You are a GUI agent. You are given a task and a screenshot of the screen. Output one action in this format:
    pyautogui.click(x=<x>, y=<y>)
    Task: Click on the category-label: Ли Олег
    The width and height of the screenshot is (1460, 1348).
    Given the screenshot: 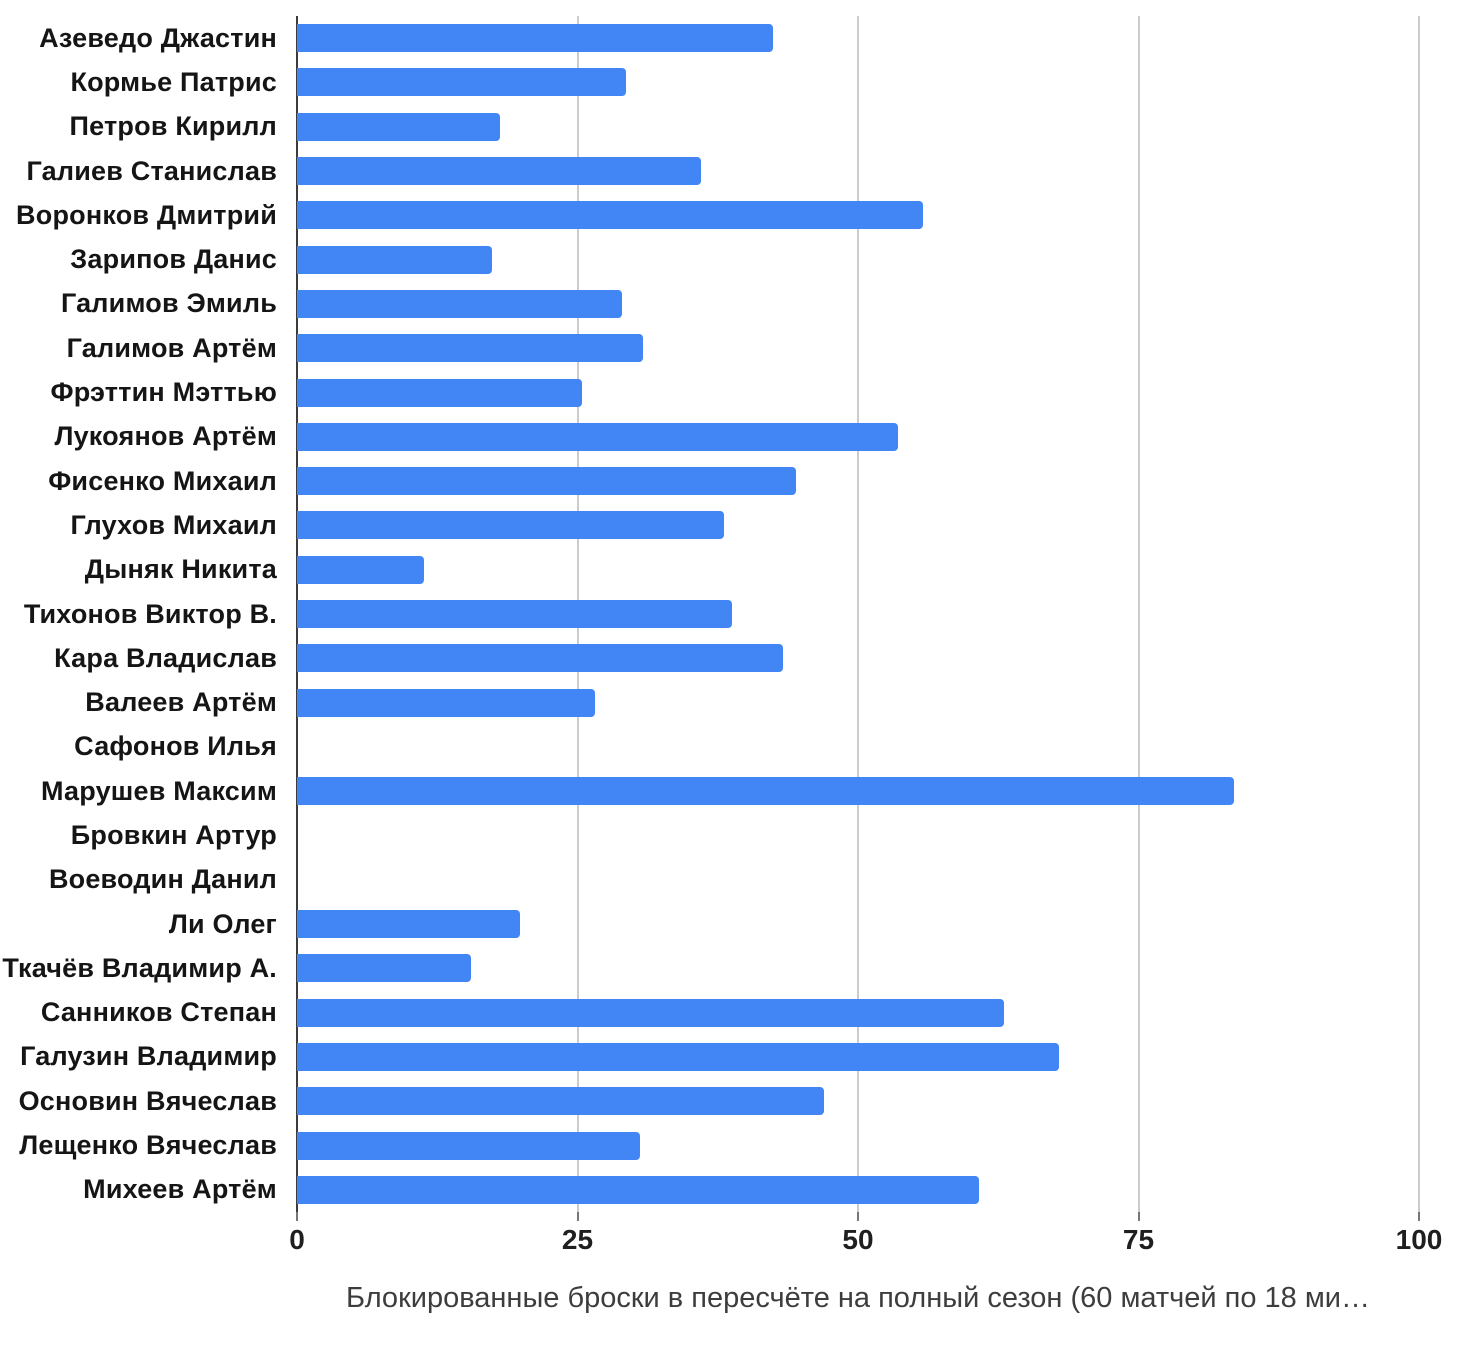 What is the action you would take?
    pyautogui.click(x=222, y=923)
    